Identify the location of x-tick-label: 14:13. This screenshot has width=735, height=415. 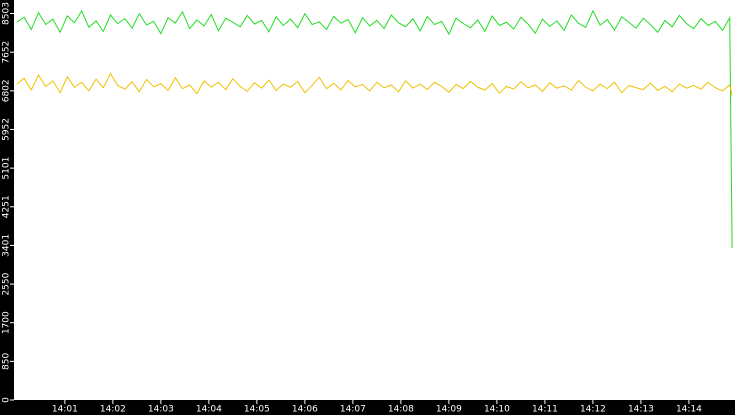
(641, 410).